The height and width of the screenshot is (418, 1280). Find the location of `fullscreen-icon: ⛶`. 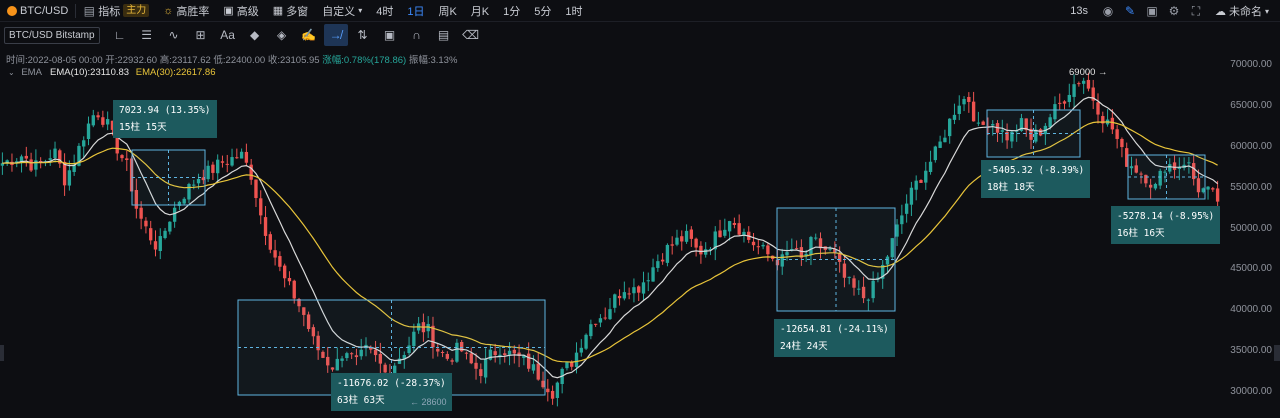

fullscreen-icon: ⛶ is located at coordinates (1196, 10).